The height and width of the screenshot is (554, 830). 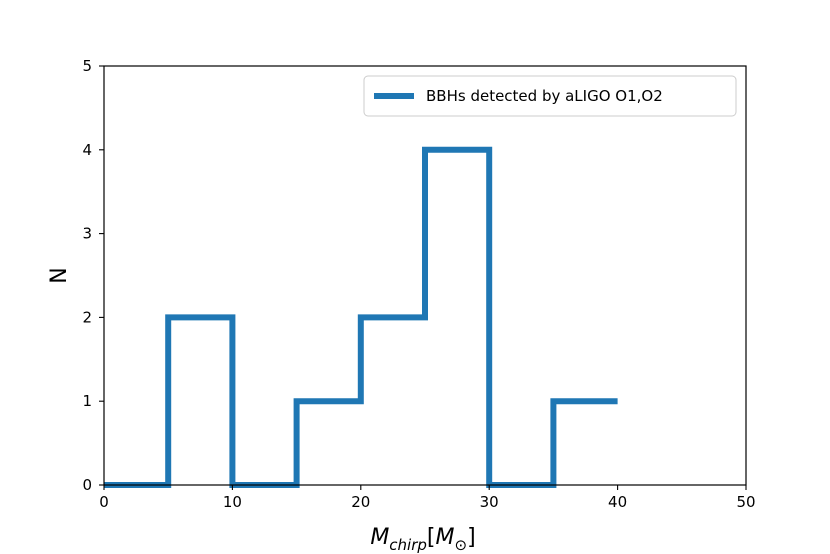 What do you see at coordinates (360, 502) in the screenshot?
I see `x-tick-label: 20` at bounding box center [360, 502].